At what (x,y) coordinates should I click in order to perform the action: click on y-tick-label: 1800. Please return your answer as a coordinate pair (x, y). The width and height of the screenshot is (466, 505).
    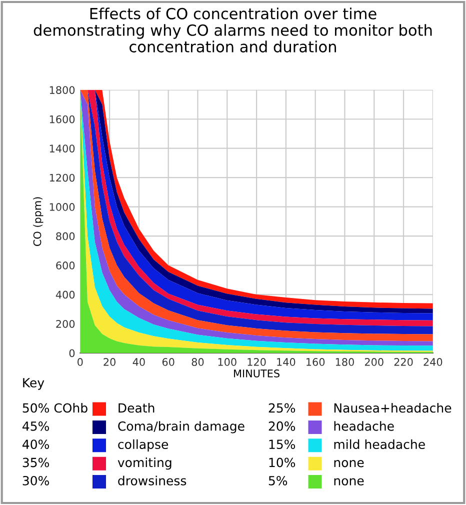
    Looking at the image, I should click on (62, 90).